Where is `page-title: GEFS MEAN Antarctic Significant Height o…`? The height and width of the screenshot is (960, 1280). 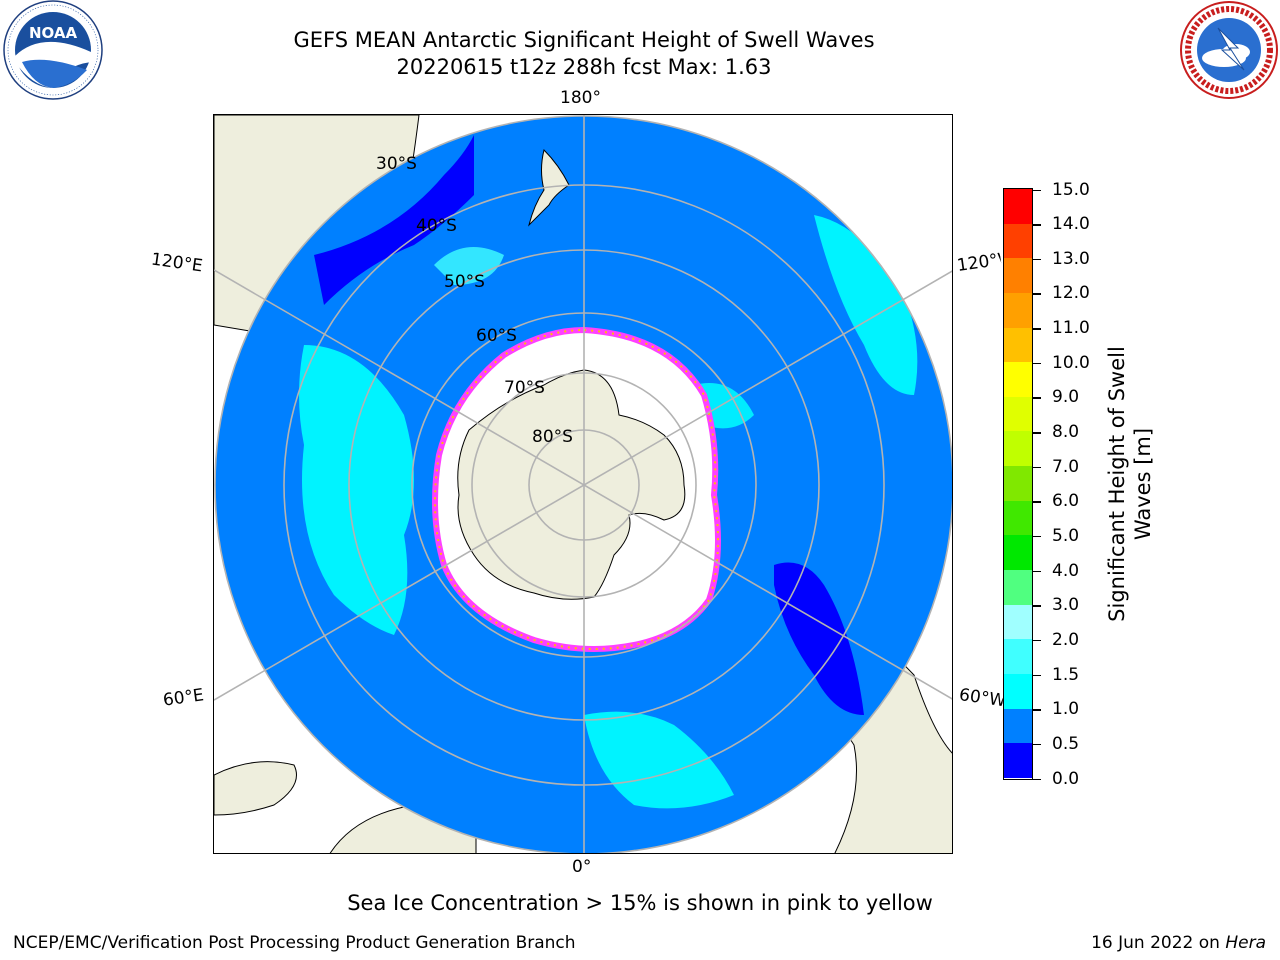 page-title: GEFS MEAN Antarctic Significant Height o… is located at coordinates (584, 40).